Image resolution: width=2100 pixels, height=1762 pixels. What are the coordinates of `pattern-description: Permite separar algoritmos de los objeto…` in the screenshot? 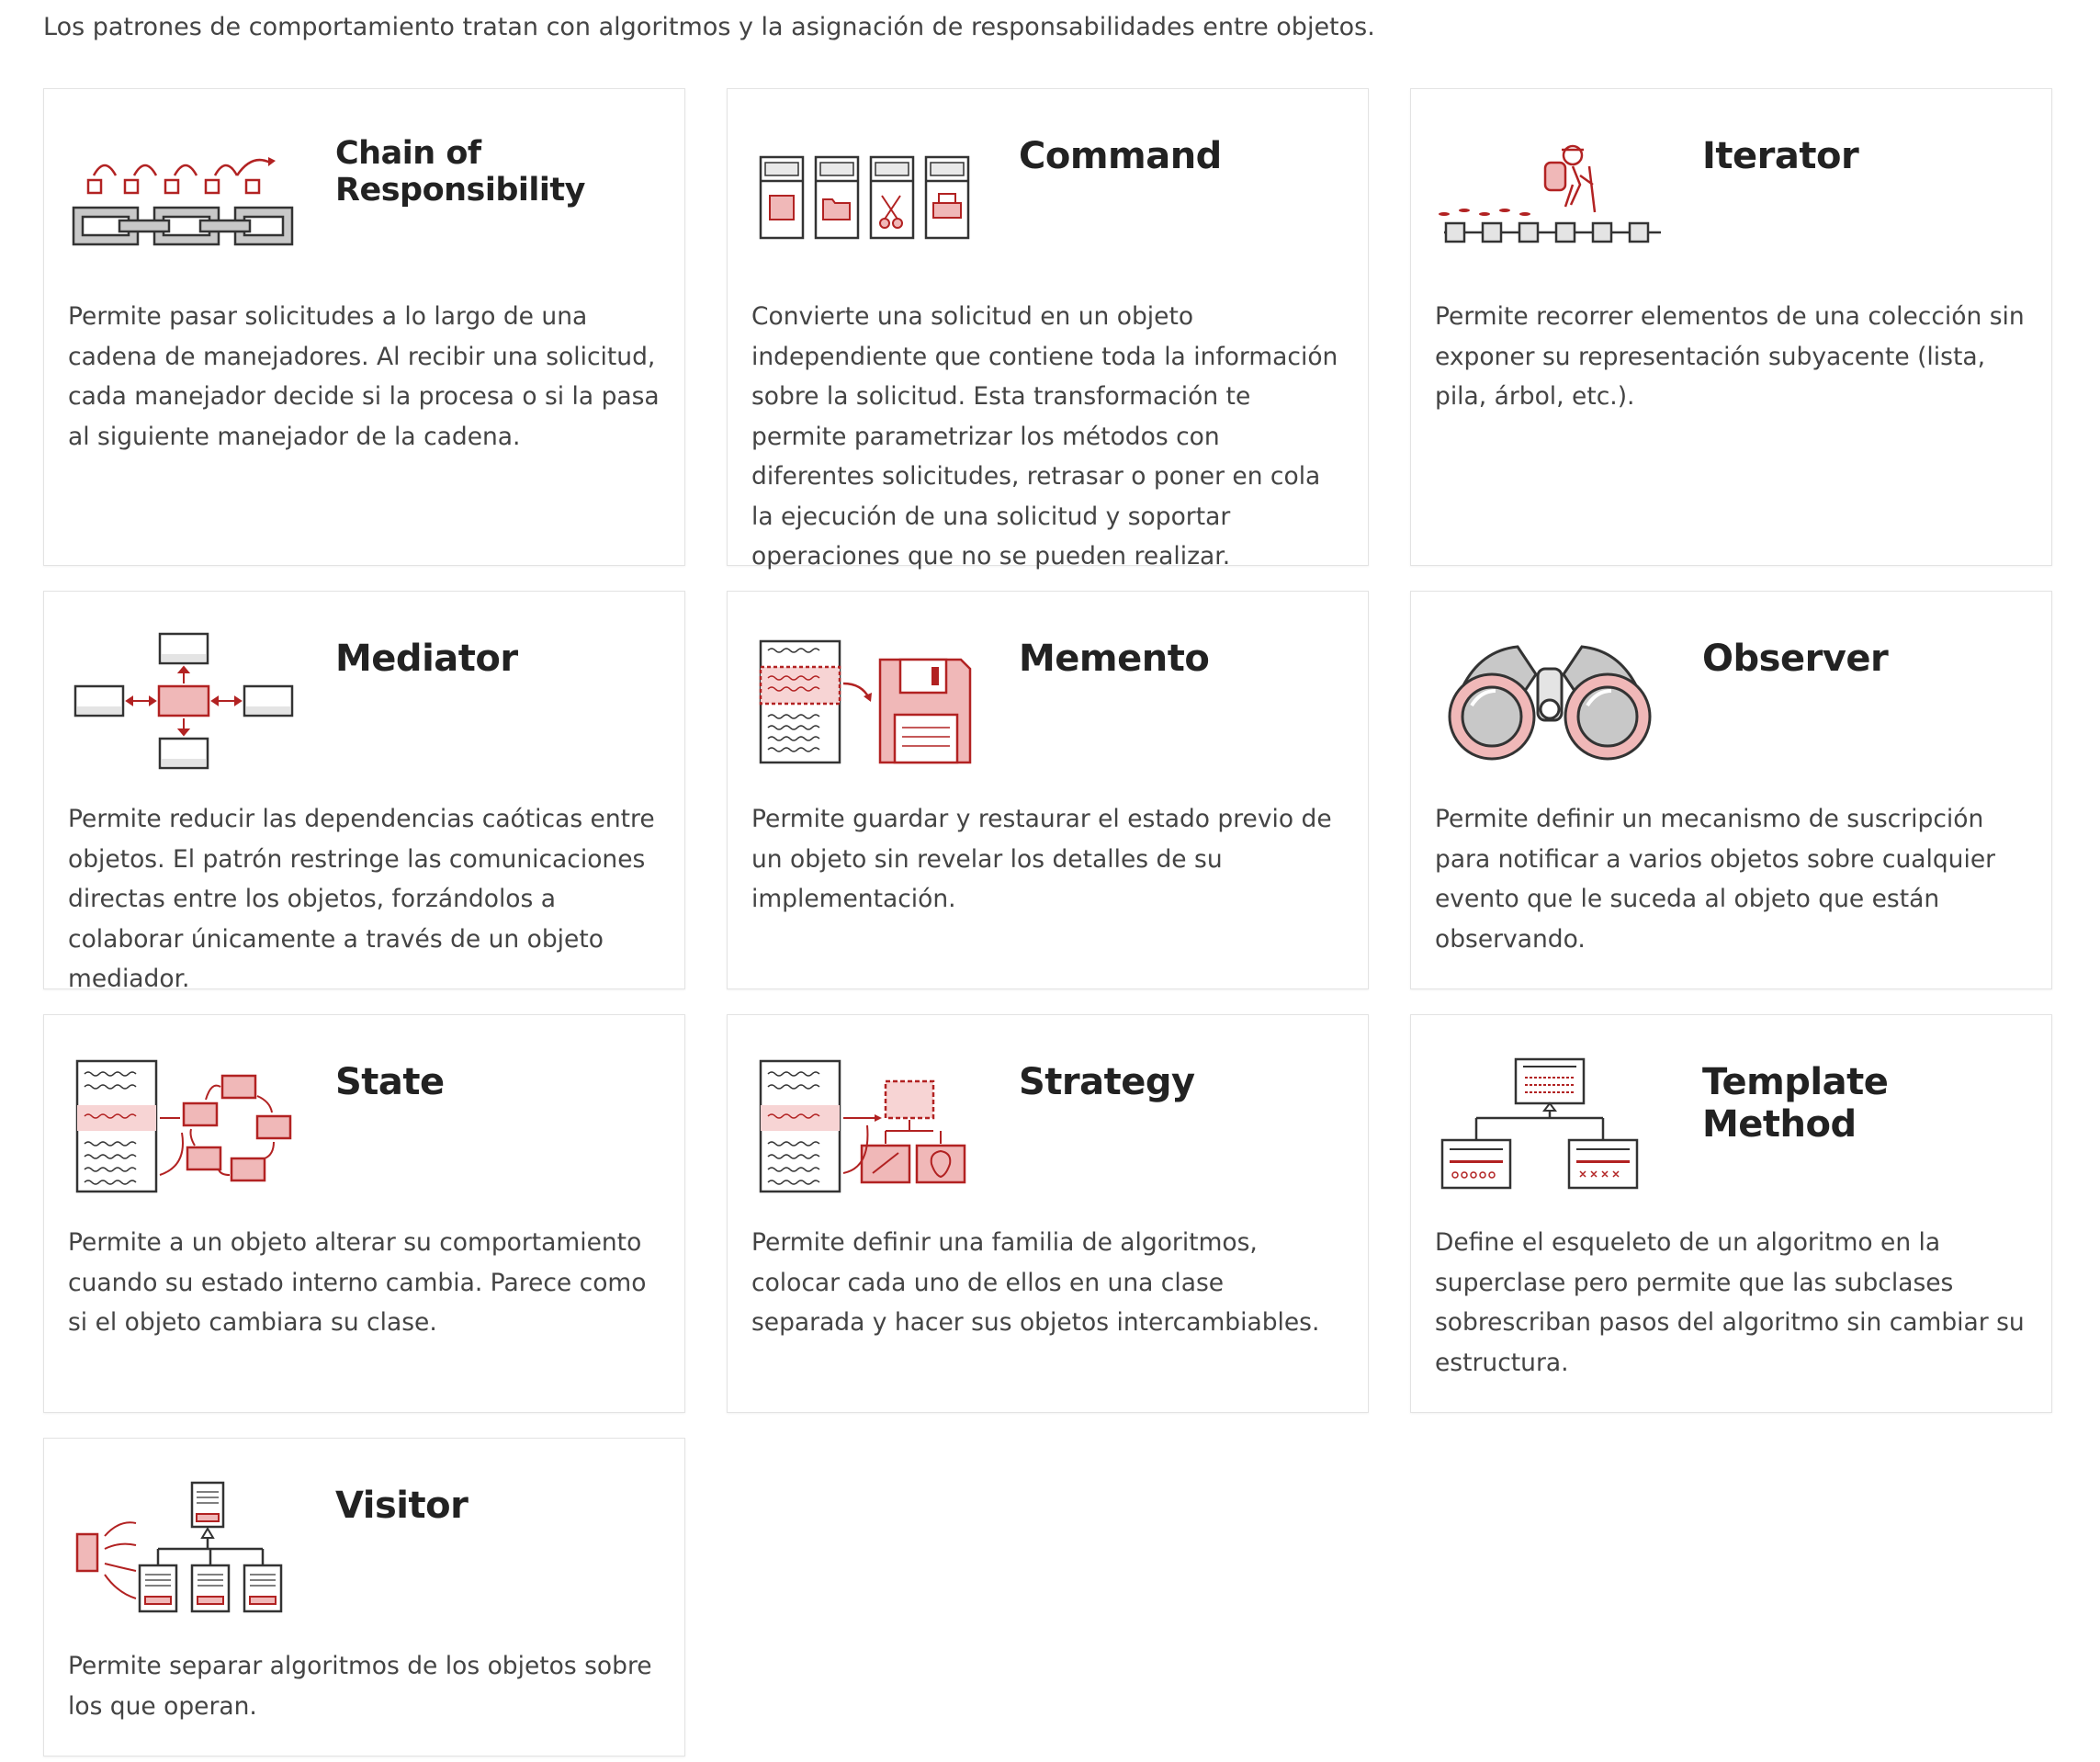 It's located at (360, 1686).